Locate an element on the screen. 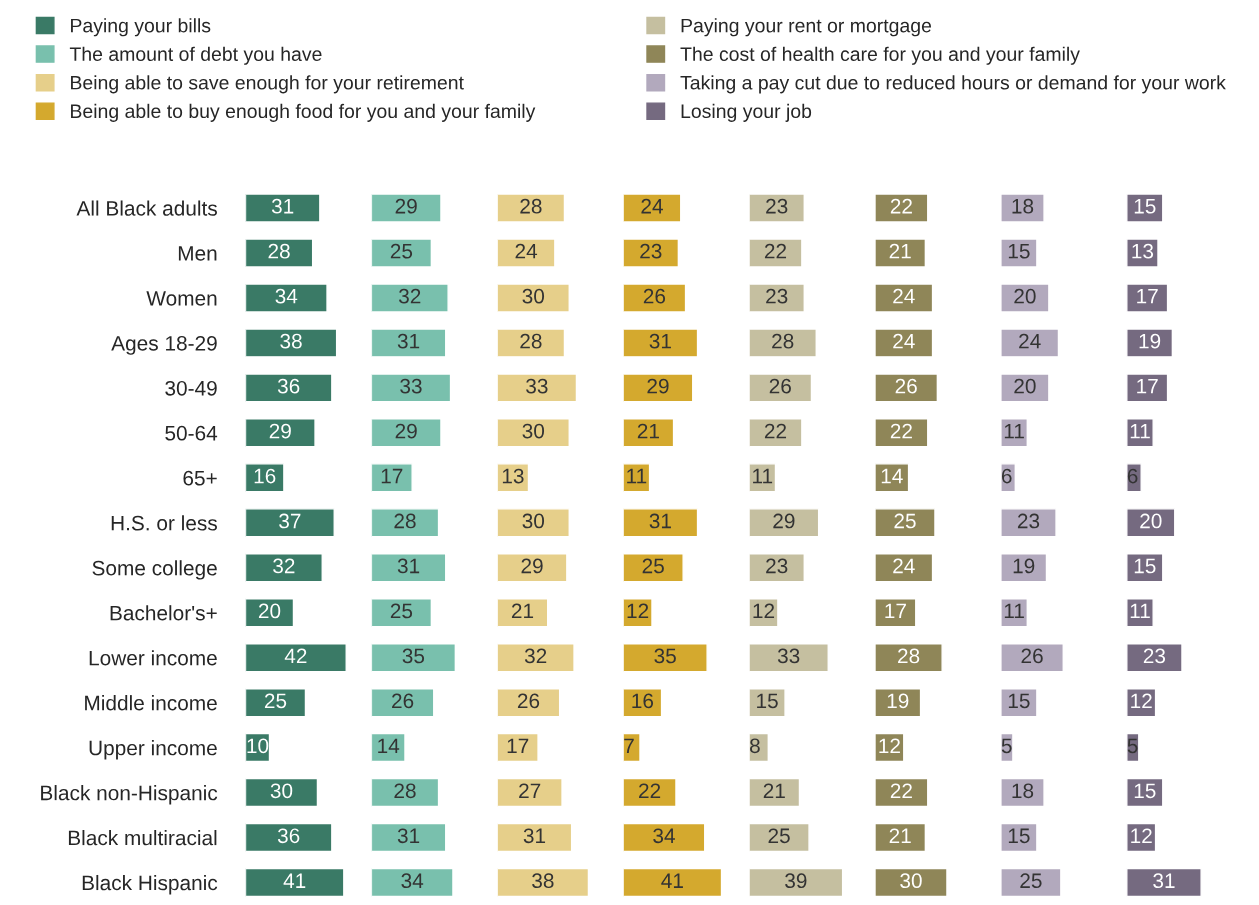 The width and height of the screenshot is (1259, 905). legend-label: Being able to buy enough food for you and your family is located at coordinates (303, 112).